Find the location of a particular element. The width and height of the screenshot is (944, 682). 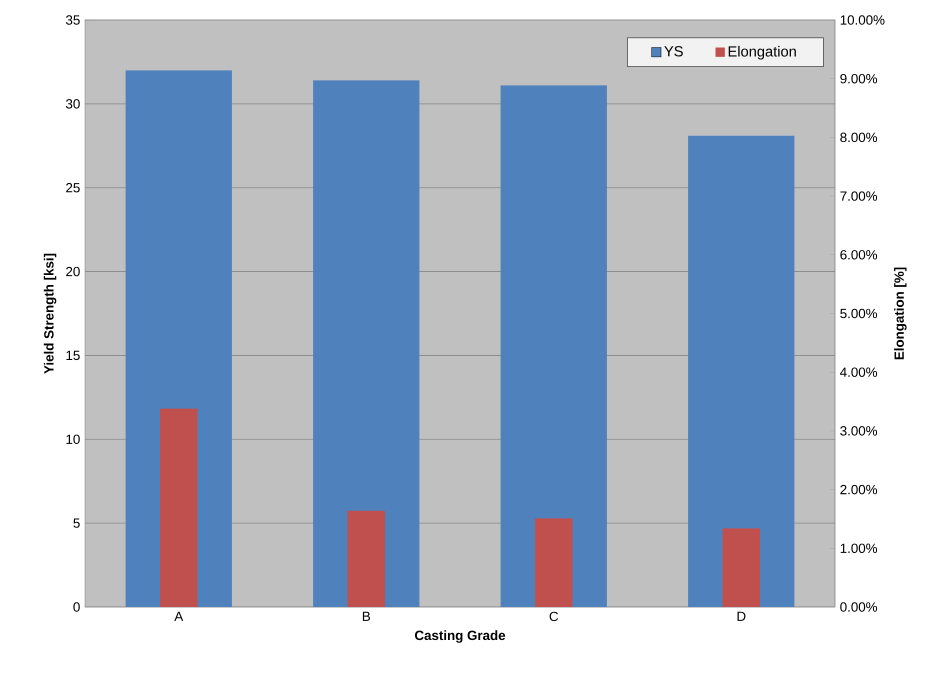

y2-tick-label: 5.00% is located at coordinates (859, 313).